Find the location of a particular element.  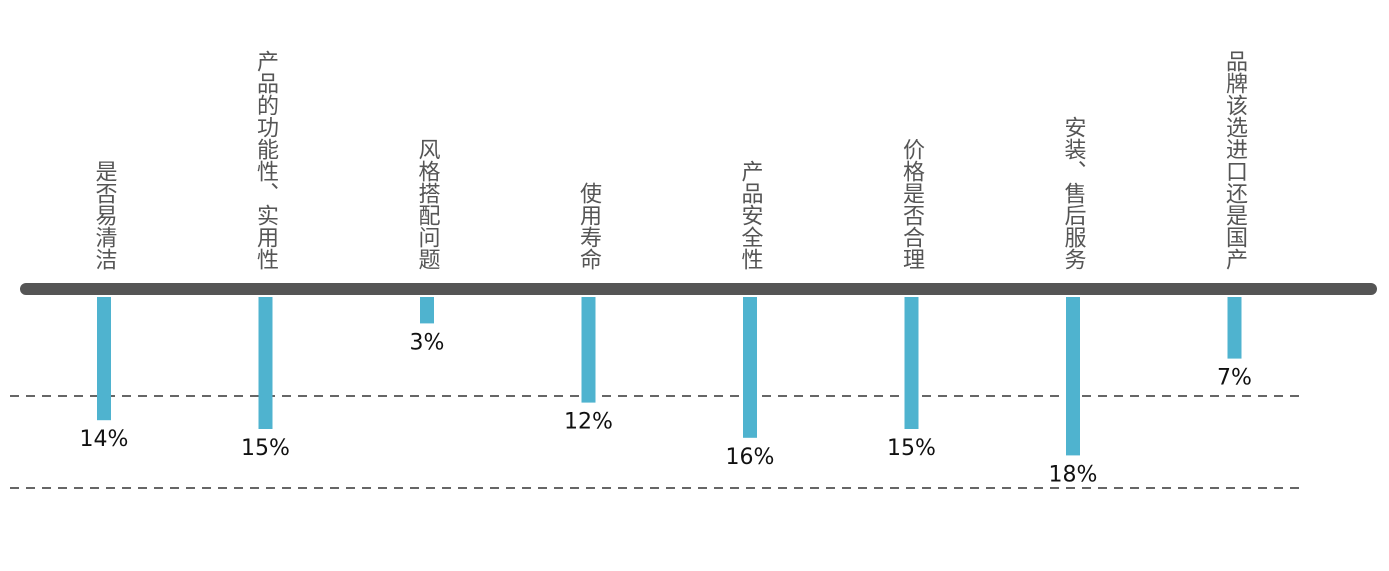

value-label: 12% is located at coordinates (588, 422).